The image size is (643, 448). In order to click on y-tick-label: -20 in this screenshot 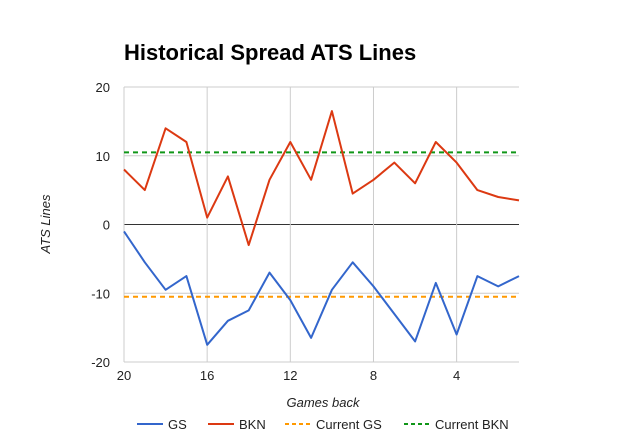, I will do `click(100, 362)`.